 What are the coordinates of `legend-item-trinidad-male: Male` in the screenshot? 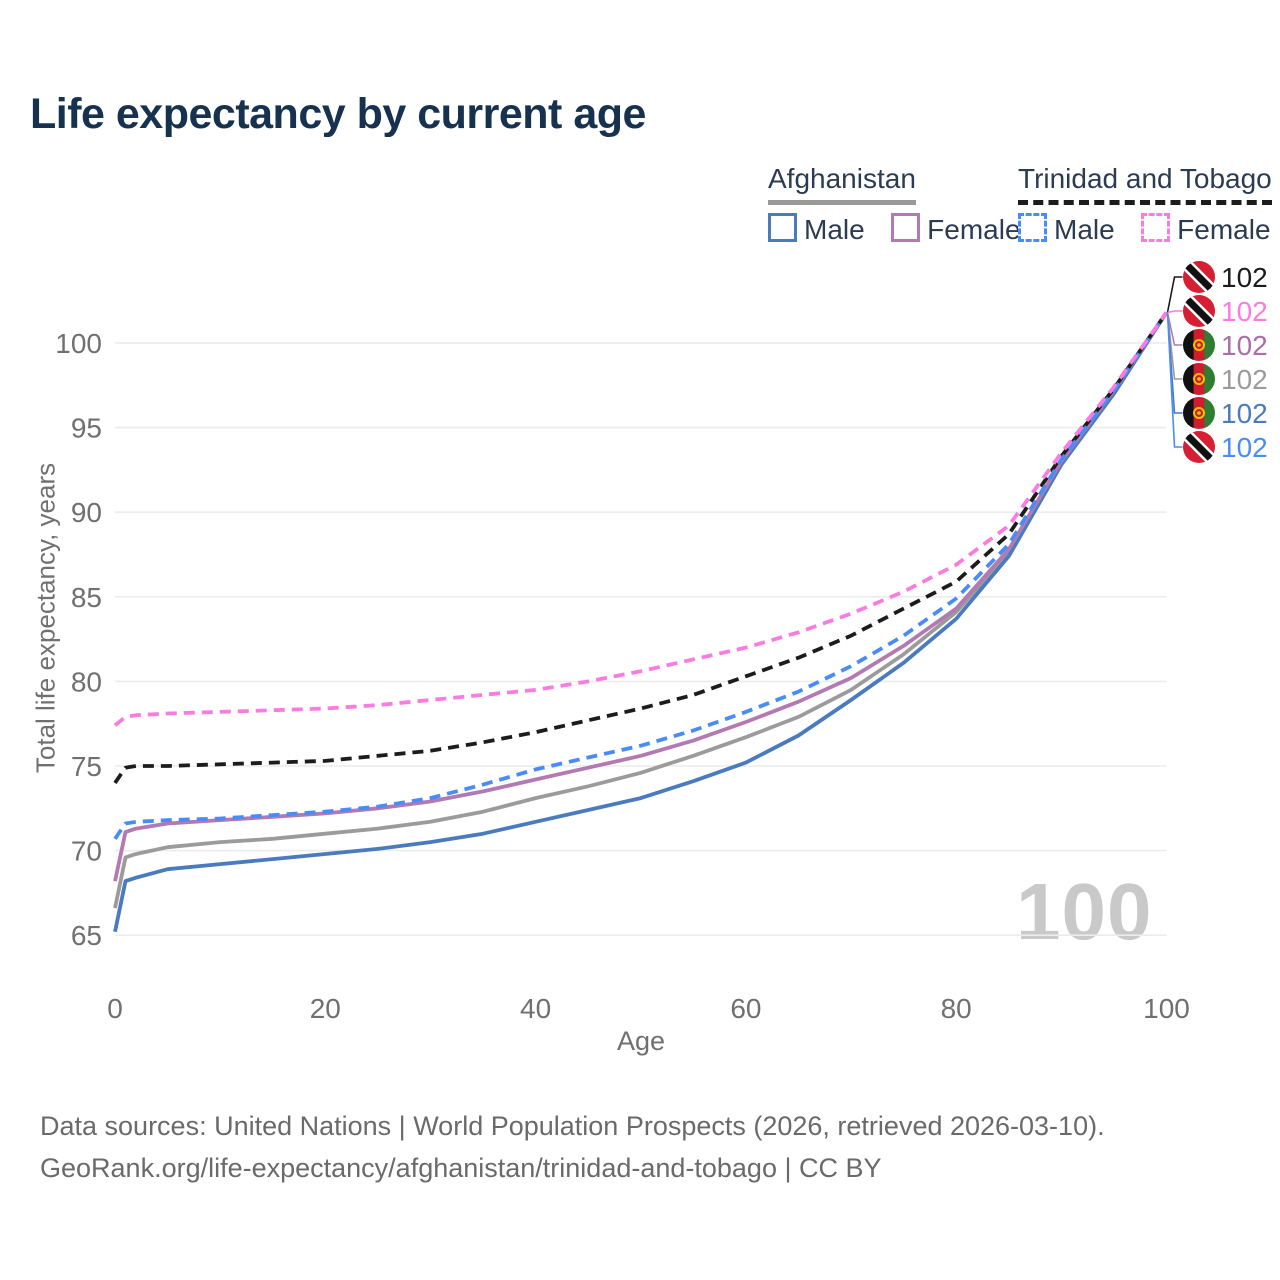 It's located at (1066, 229).